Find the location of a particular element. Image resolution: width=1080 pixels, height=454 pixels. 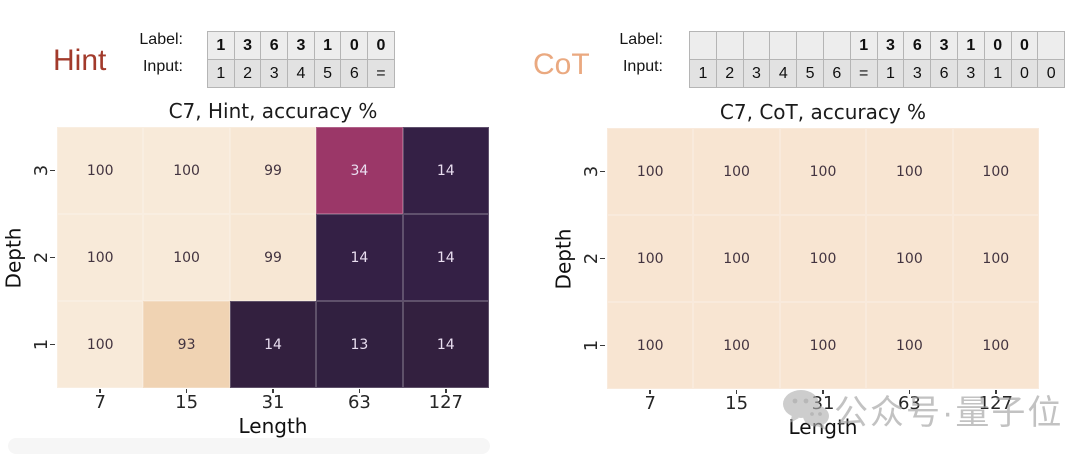

table-row-label: Input: is located at coordinates (642, 66).